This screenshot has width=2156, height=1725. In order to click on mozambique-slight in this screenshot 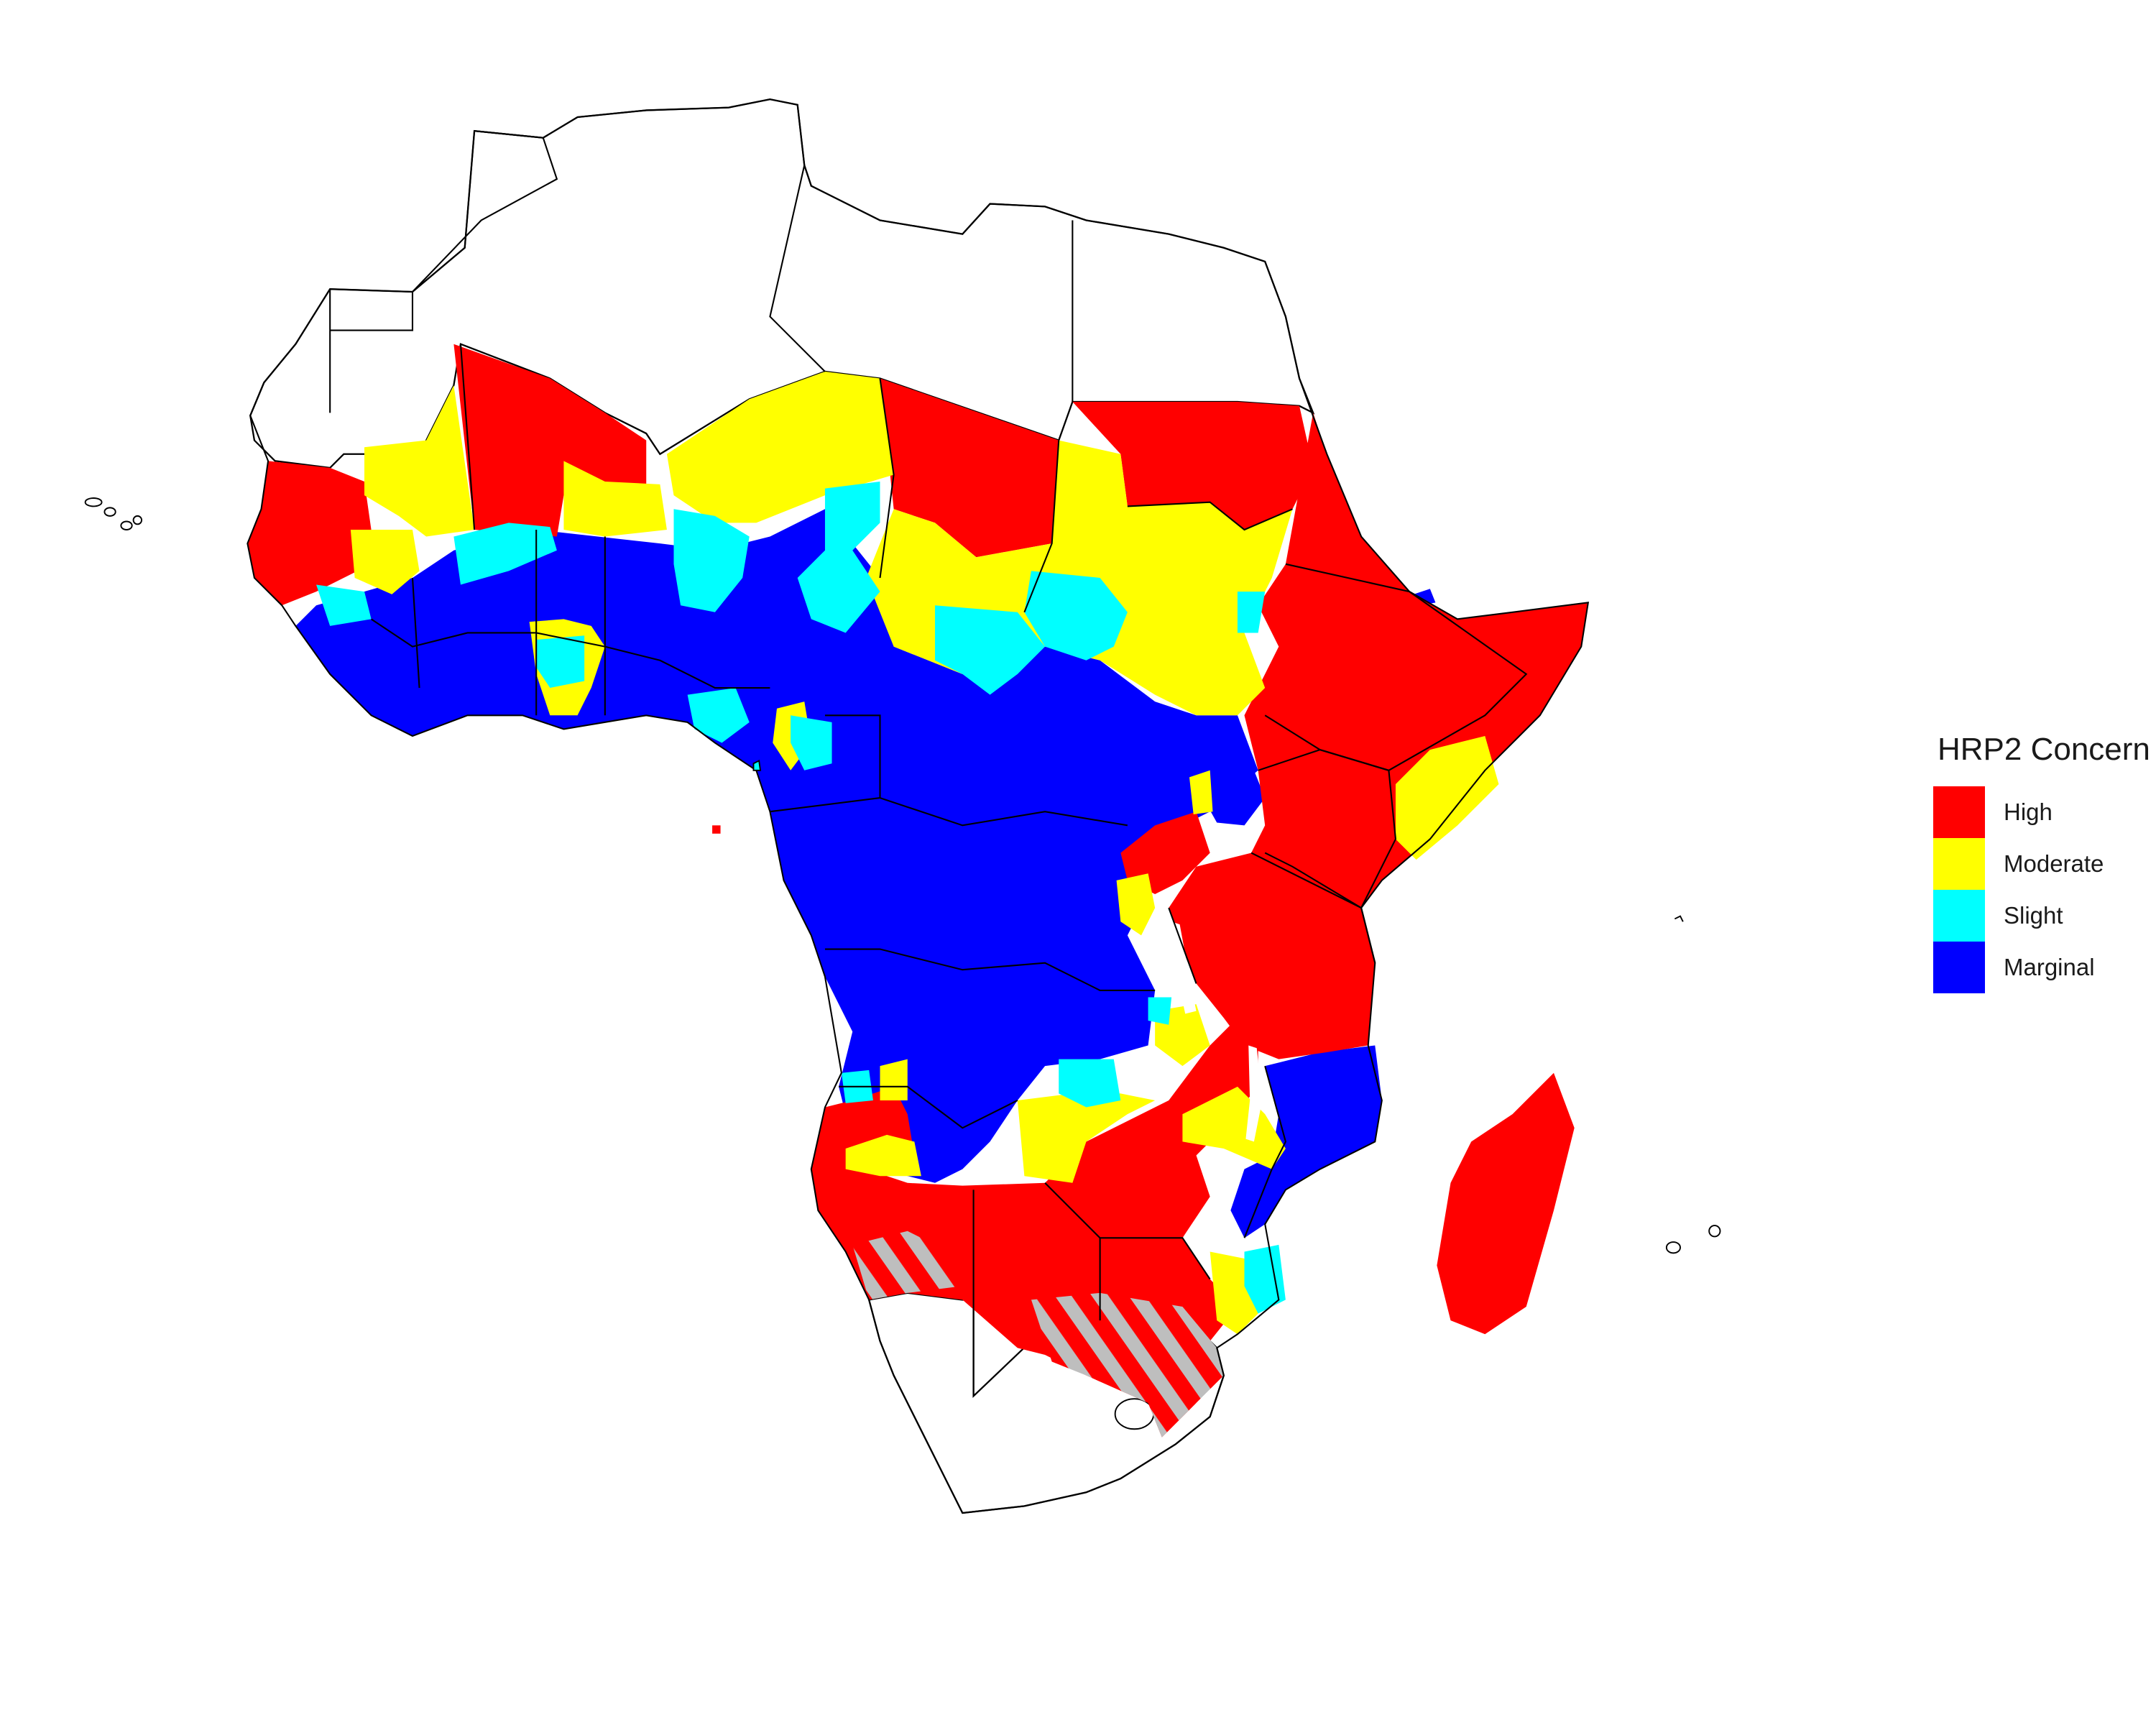, I will do `click(1265, 1279)`.